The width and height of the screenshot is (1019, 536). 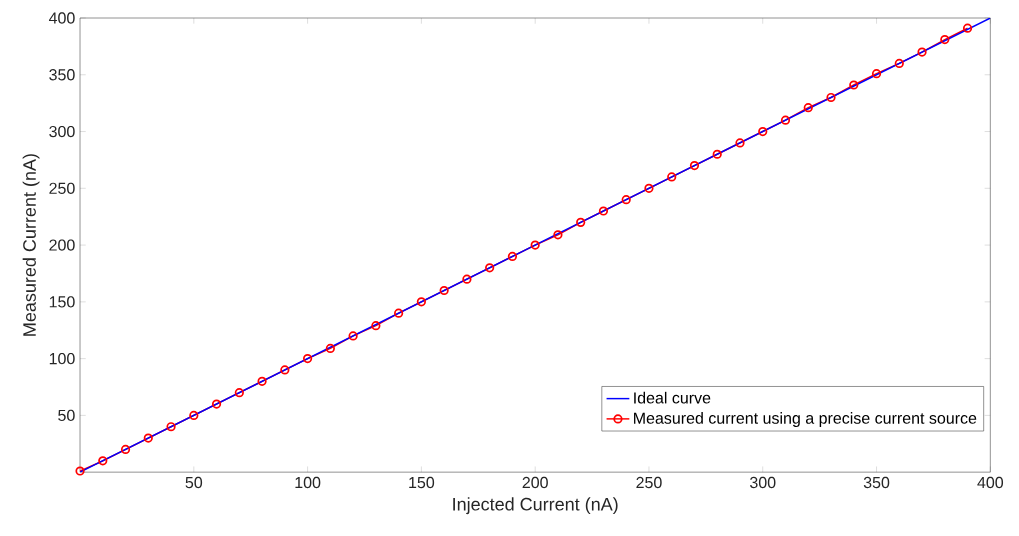 What do you see at coordinates (62, 75) in the screenshot?
I see `y-tick-label: 350` at bounding box center [62, 75].